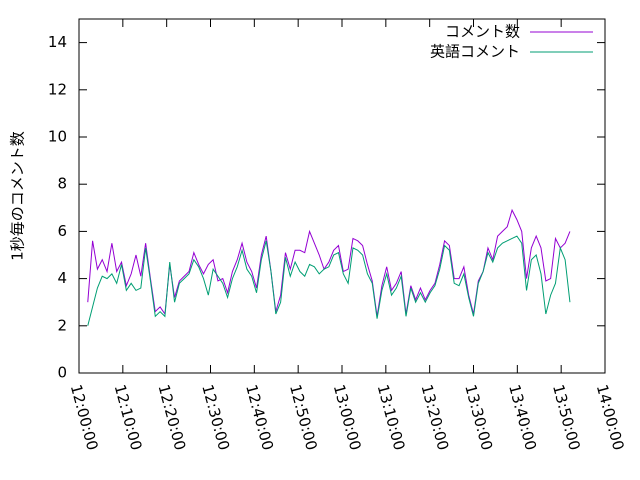  What do you see at coordinates (482, 32) in the screenshot?
I see `legend-label: コメント数` at bounding box center [482, 32].